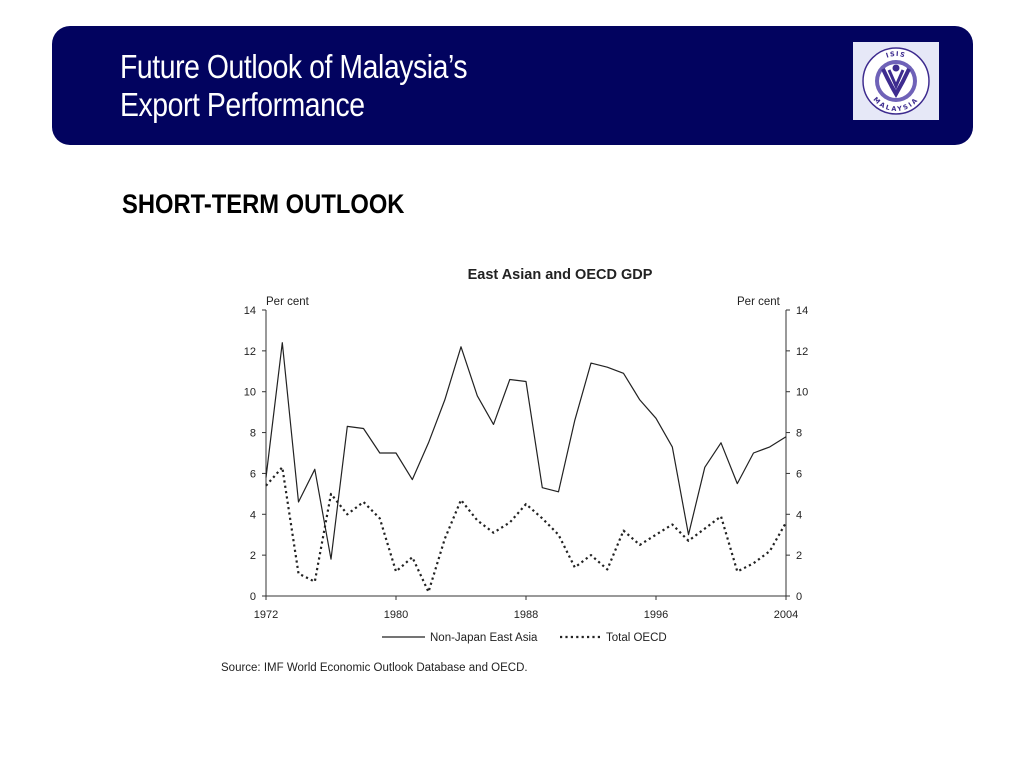 This screenshot has width=1024, height=768. What do you see at coordinates (759, 302) in the screenshot?
I see `y-axis-label-right: Per cent` at bounding box center [759, 302].